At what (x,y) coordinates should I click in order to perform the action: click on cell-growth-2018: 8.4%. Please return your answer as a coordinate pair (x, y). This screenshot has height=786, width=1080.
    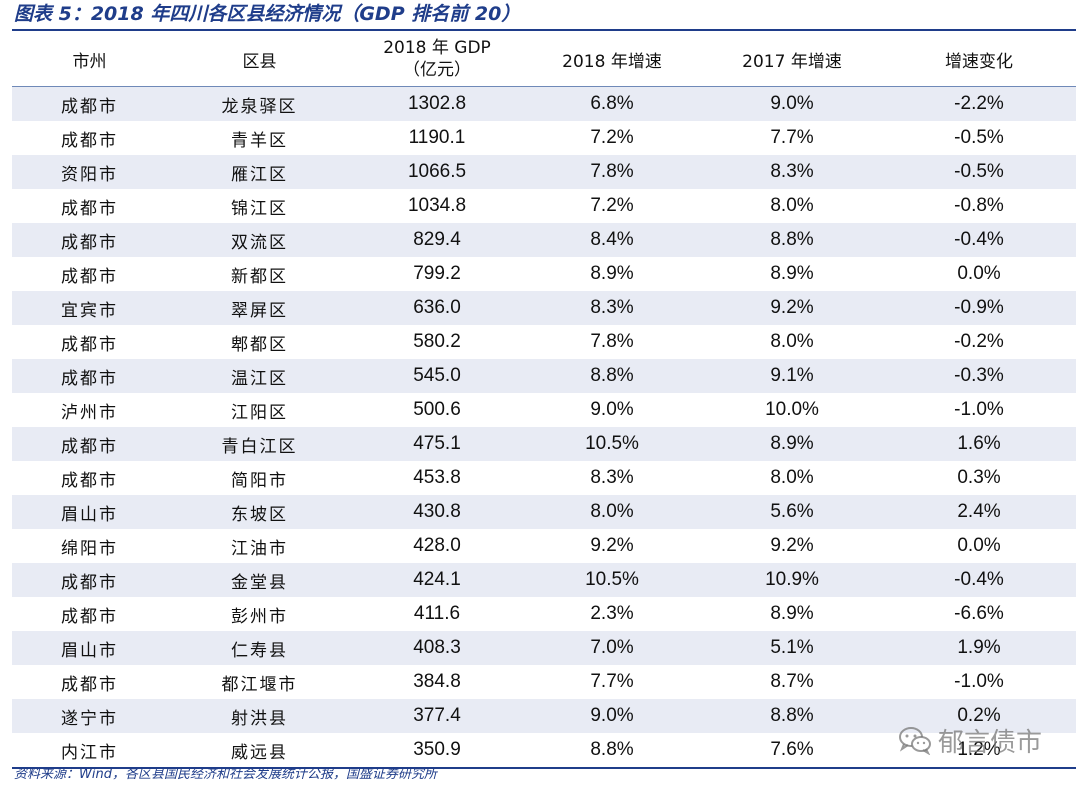
    Looking at the image, I should click on (612, 240).